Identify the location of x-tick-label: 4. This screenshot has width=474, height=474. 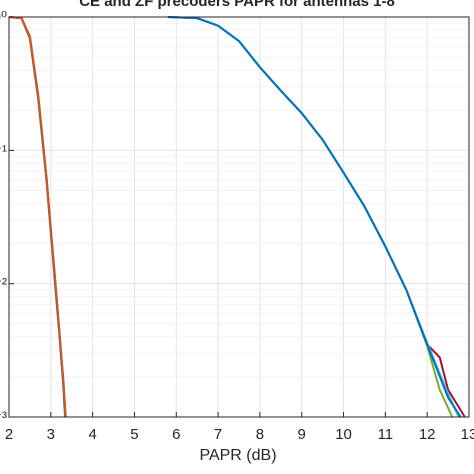
(92, 434).